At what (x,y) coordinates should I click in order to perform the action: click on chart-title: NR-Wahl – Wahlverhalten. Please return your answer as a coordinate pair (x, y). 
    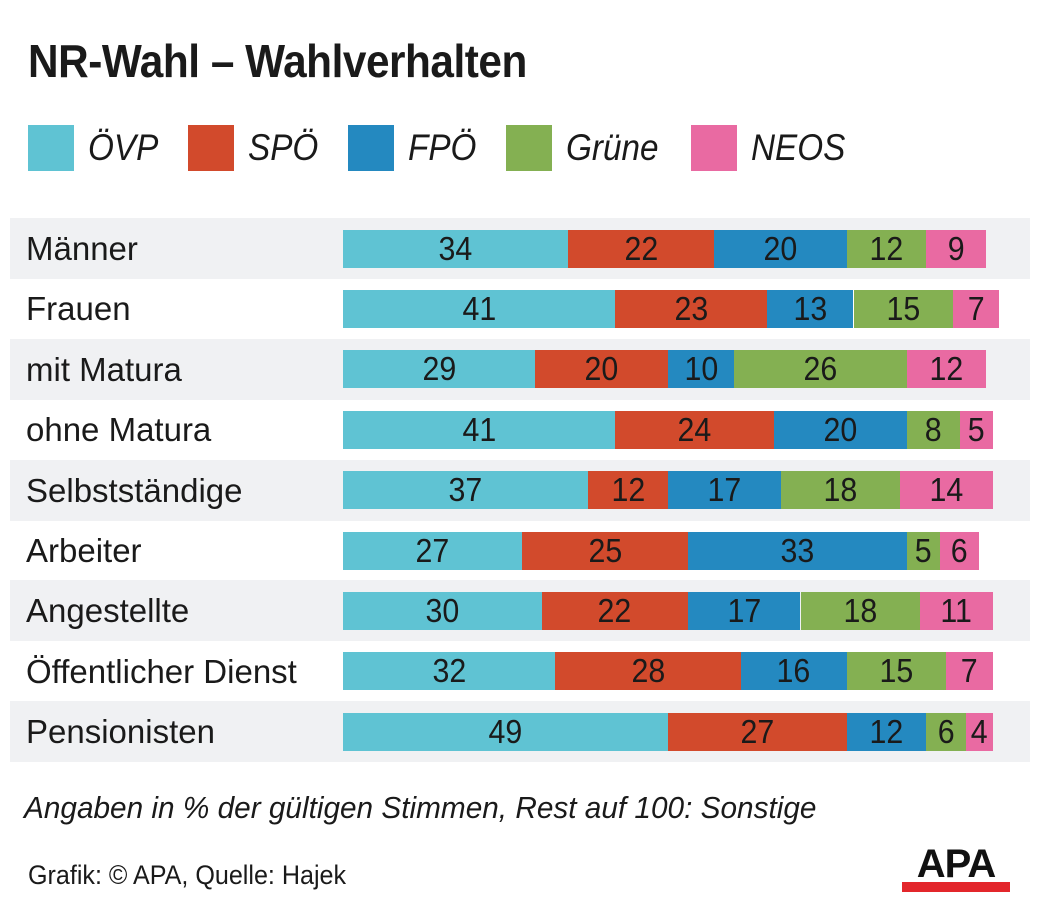
    Looking at the image, I should click on (277, 61).